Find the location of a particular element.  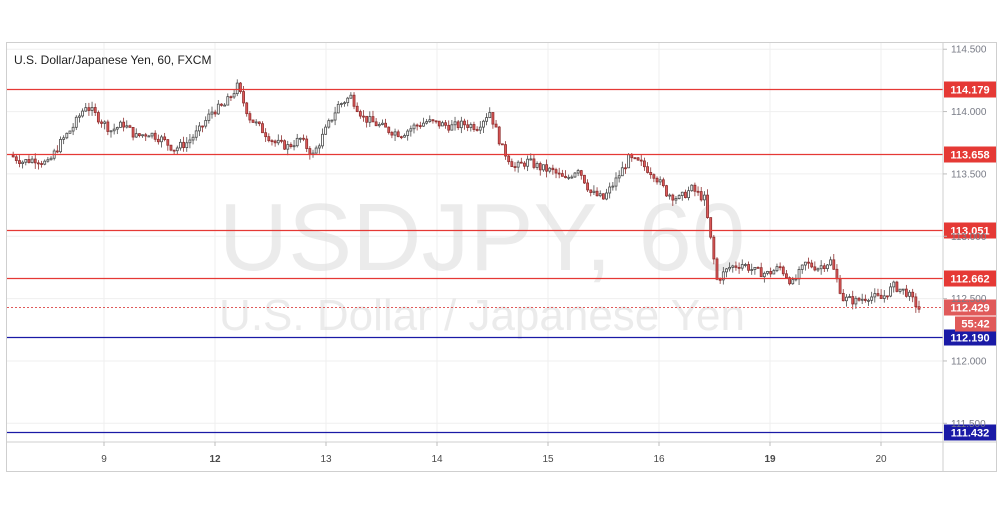

level-label: 111.432 is located at coordinates (970, 434).